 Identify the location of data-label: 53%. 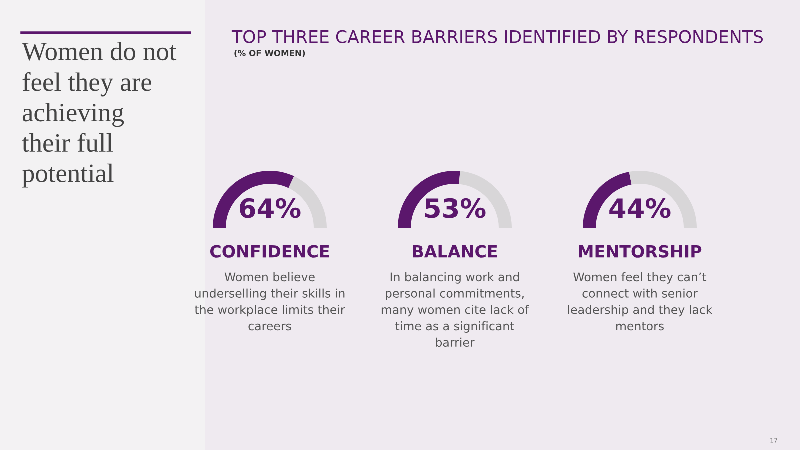
(455, 208).